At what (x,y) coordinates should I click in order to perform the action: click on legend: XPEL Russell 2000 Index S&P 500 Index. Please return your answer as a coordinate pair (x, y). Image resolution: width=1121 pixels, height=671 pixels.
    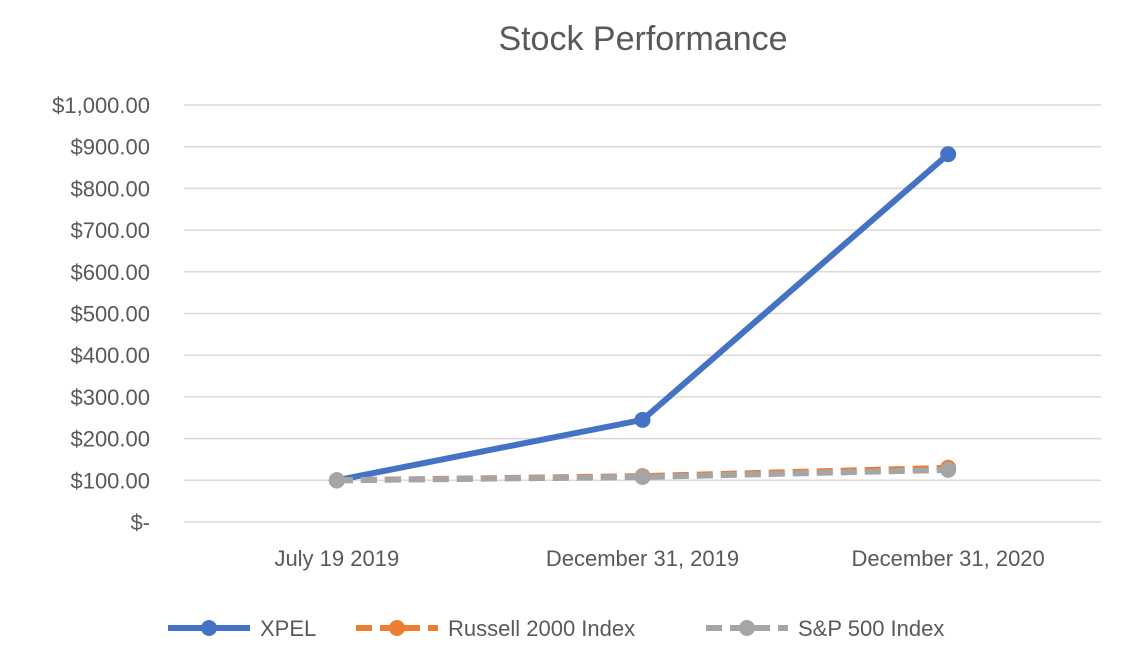
    Looking at the image, I should click on (556, 628).